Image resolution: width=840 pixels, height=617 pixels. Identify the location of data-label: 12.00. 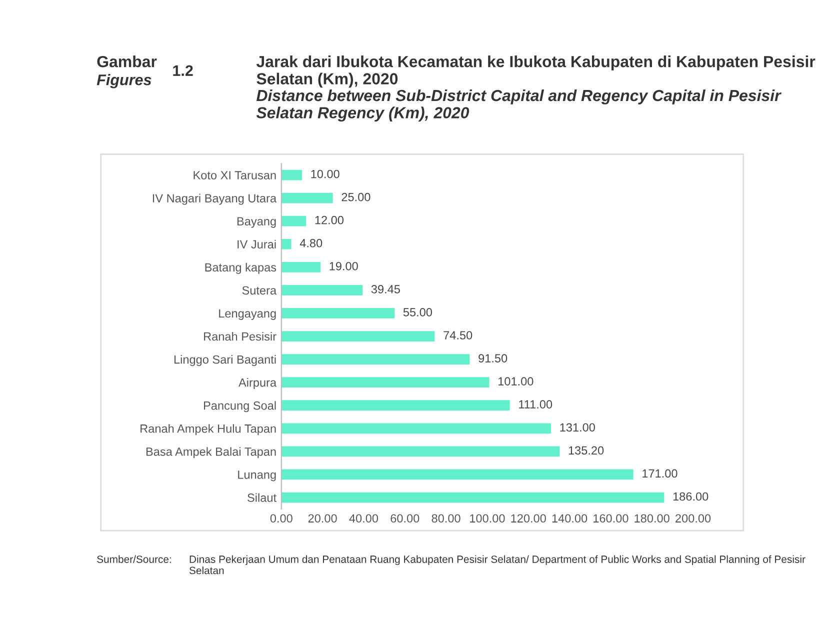
(329, 220).